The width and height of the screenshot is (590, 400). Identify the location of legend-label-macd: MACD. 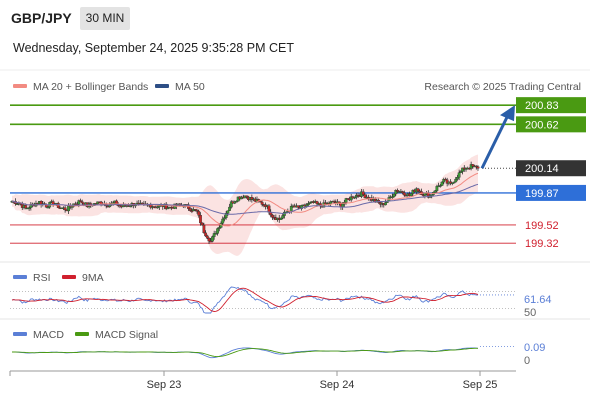
(48, 335).